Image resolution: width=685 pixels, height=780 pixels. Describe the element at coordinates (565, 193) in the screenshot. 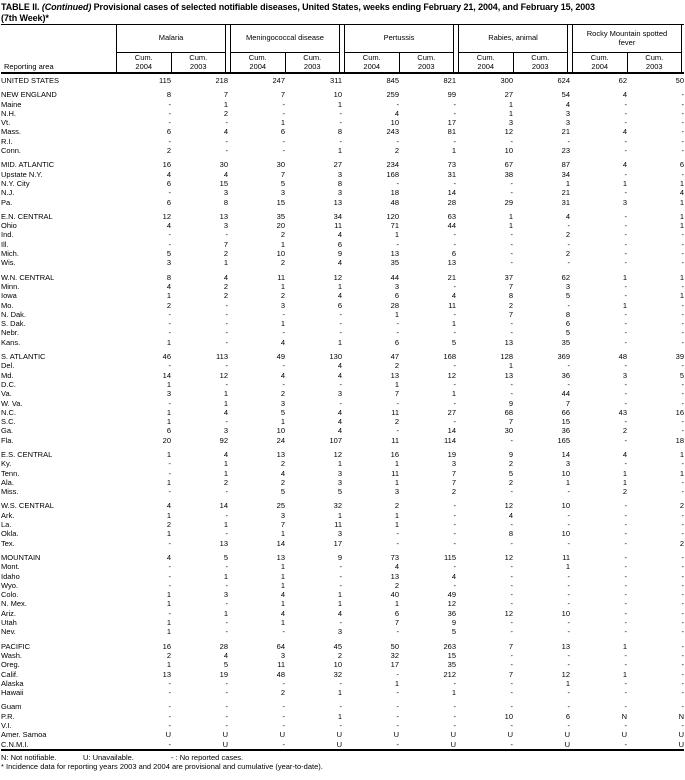

I see `cell: 21` at that location.